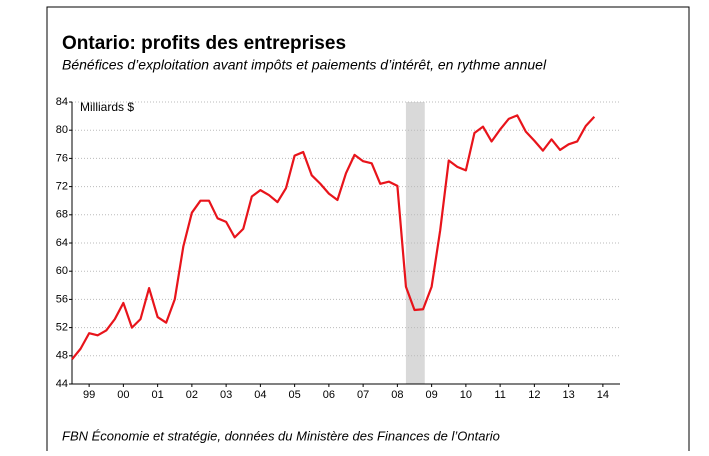 The width and height of the screenshot is (709, 456). Describe the element at coordinates (603, 395) in the screenshot. I see `x-tick-label: 14` at that location.